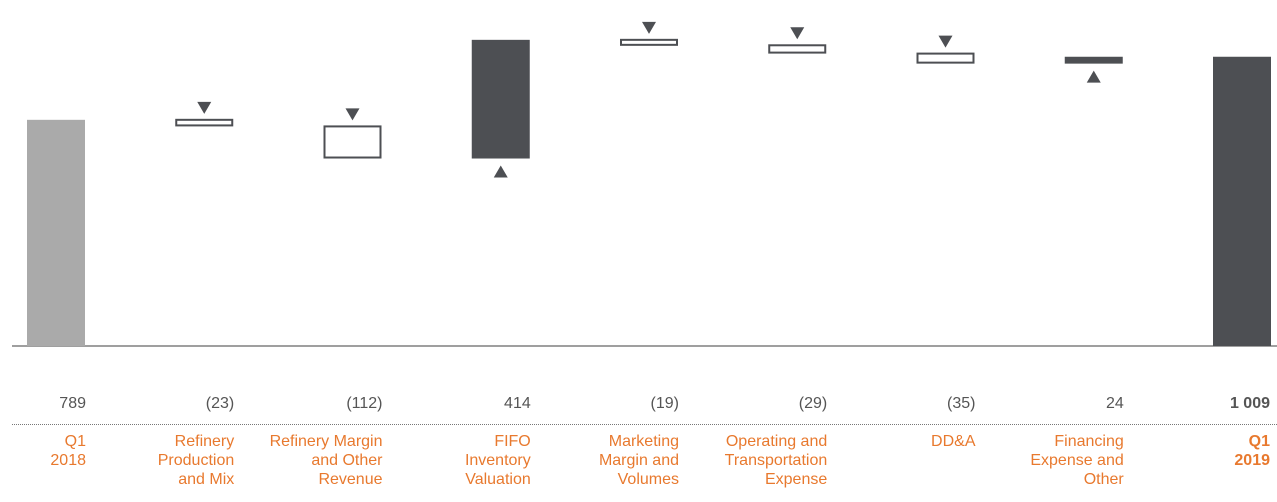  What do you see at coordinates (961, 403) in the screenshot?
I see `value-label: (35)` at bounding box center [961, 403].